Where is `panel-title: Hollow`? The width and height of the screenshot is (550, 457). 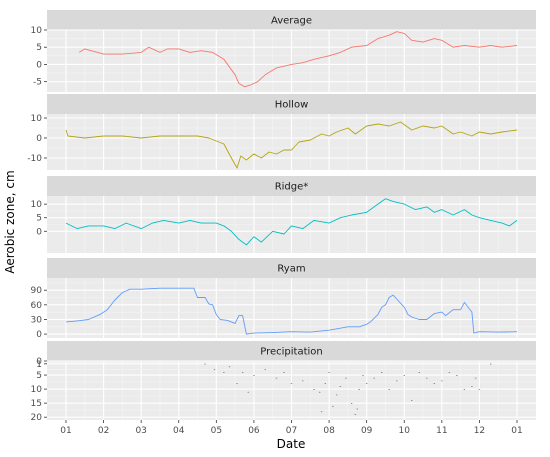 panel-title: Hollow is located at coordinates (292, 105).